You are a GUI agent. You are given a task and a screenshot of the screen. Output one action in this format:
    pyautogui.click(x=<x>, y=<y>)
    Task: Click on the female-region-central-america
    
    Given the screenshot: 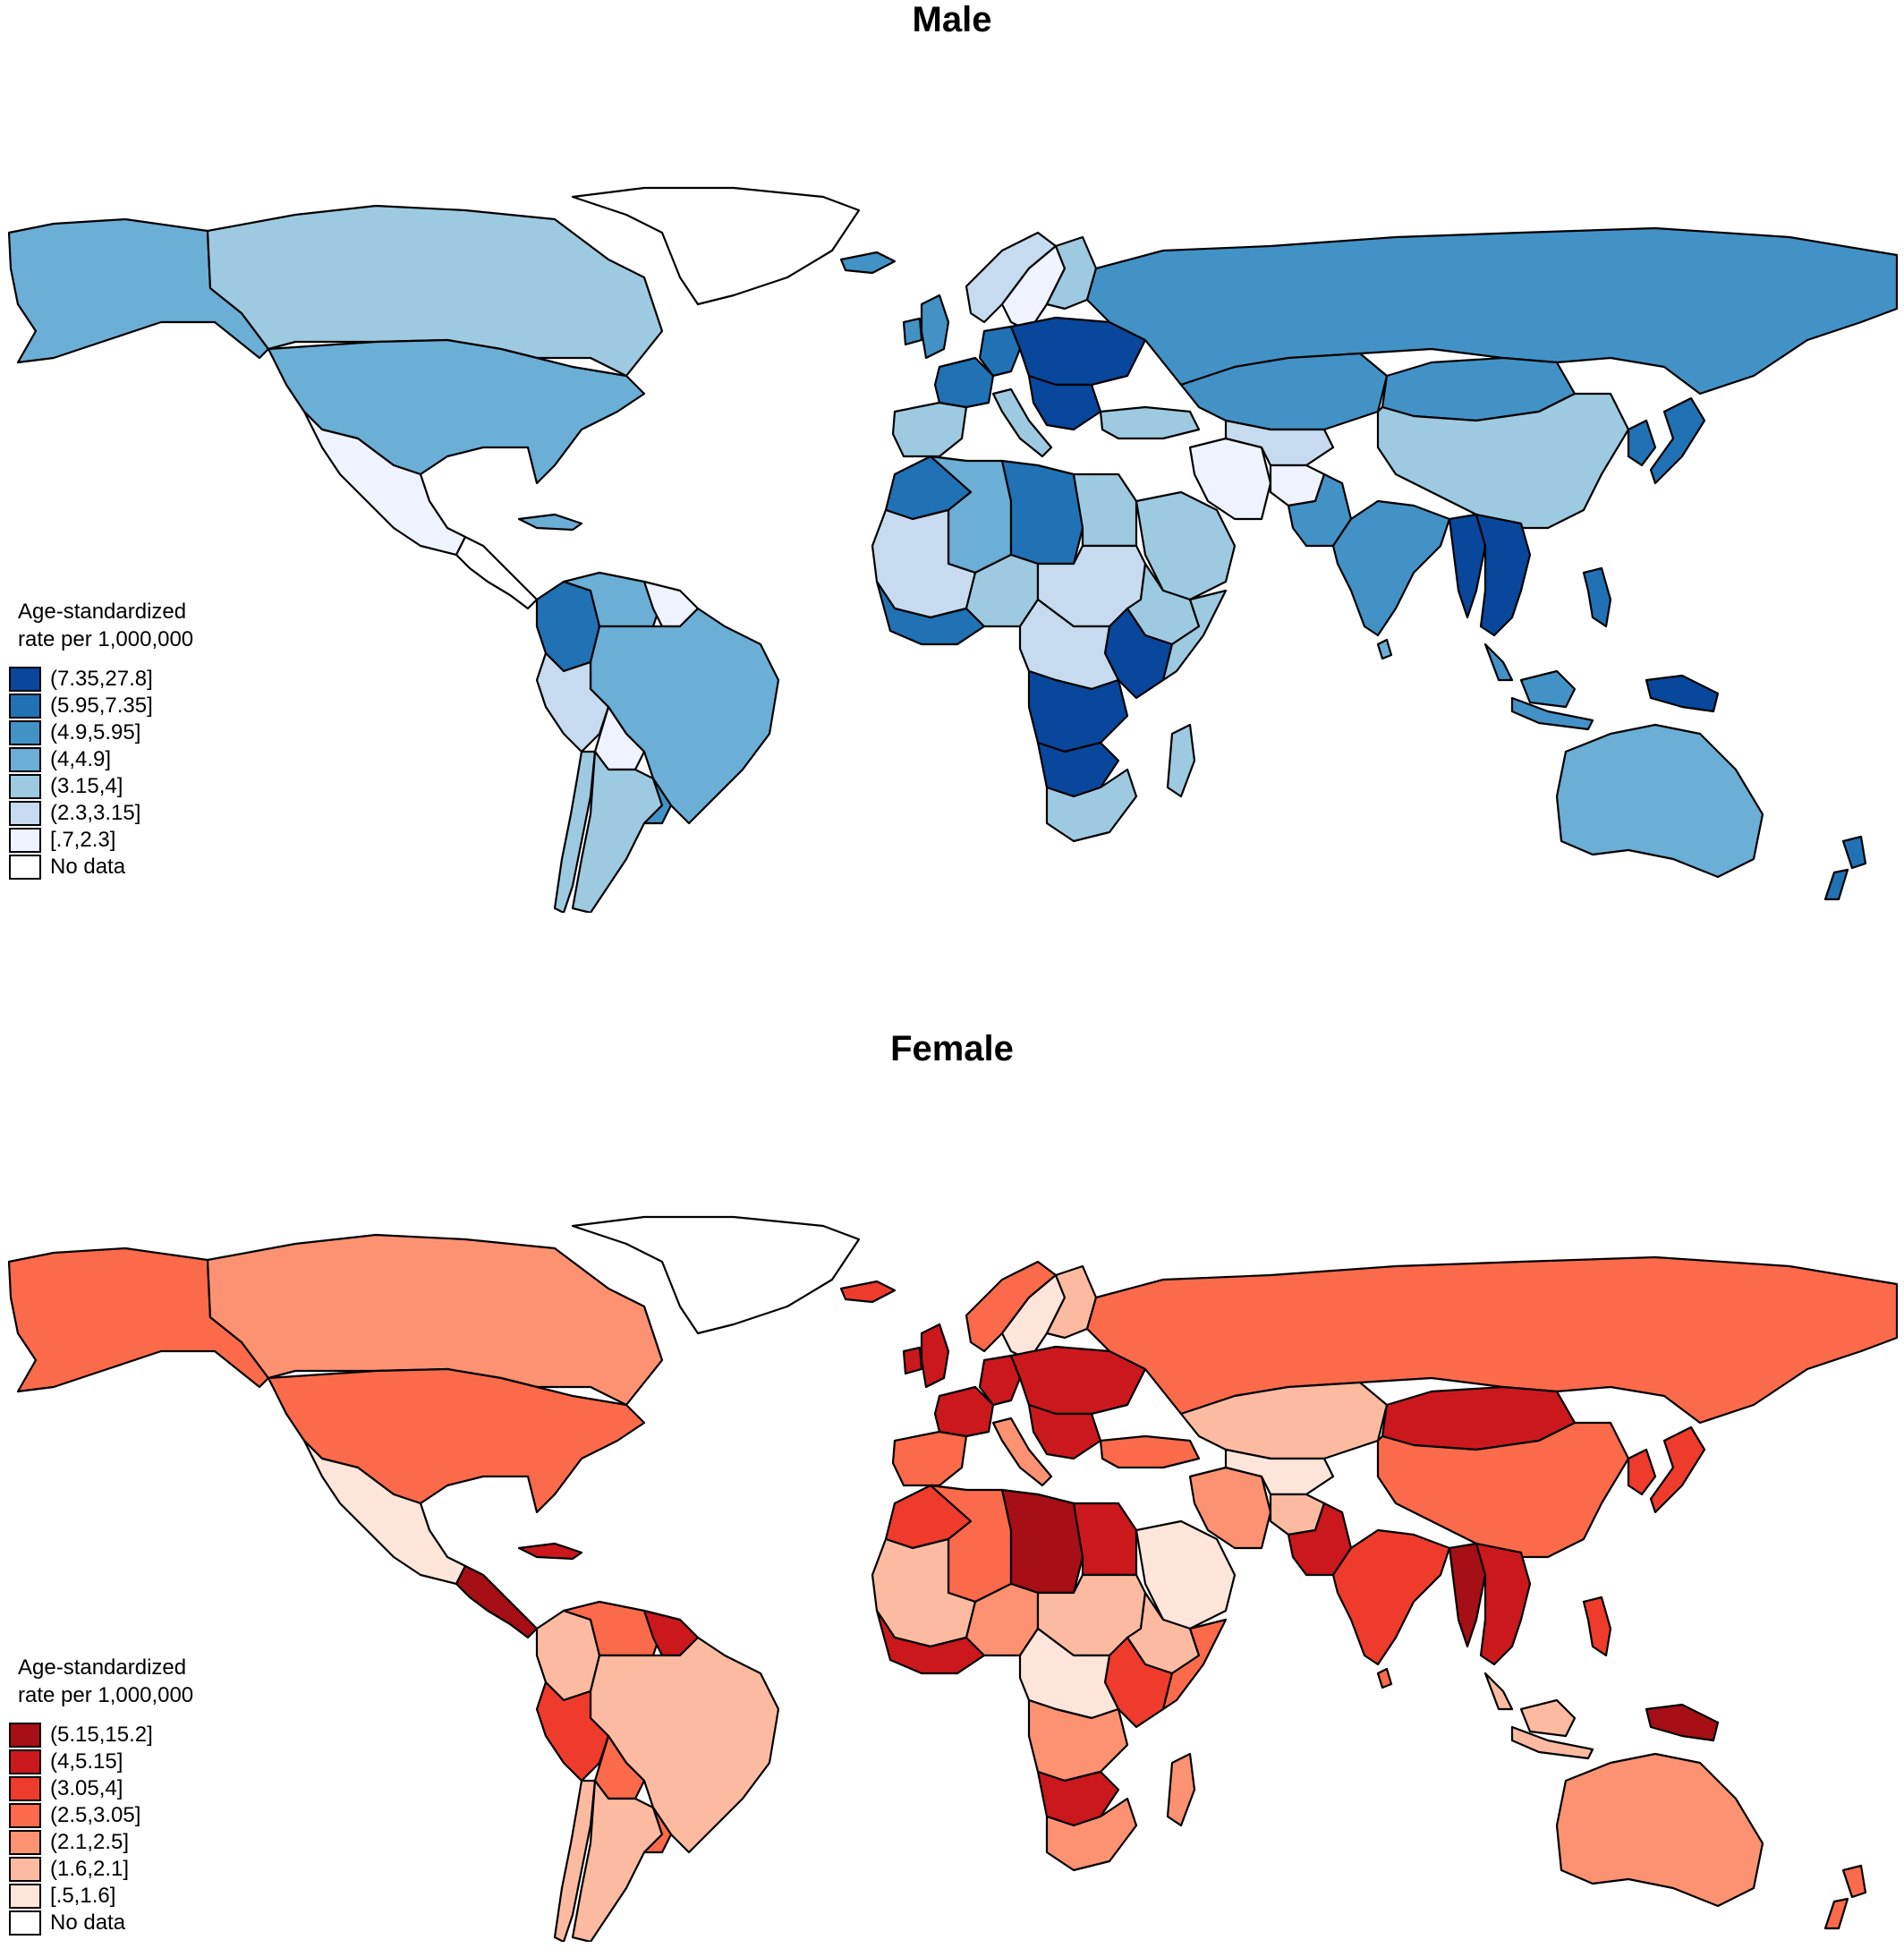 What is the action you would take?
    pyautogui.click(x=497, y=1601)
    